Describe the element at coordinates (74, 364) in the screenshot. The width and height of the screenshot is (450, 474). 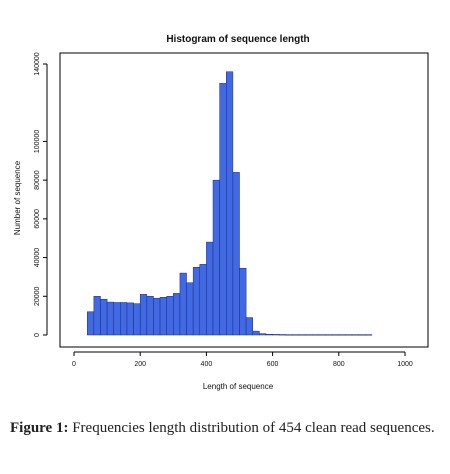
I see `x-tick-label: 0` at that location.